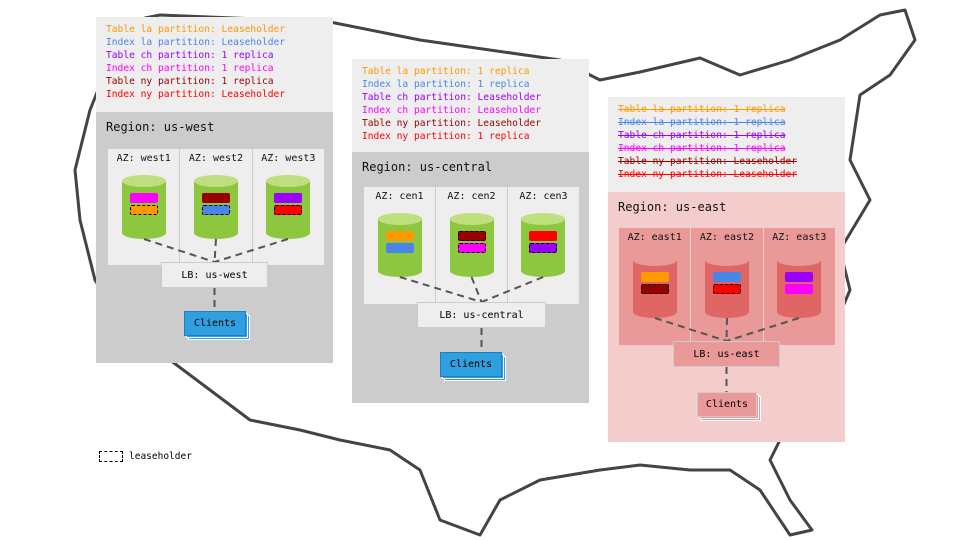 The width and height of the screenshot is (960, 540). I want to click on partition-note-line: Table la partition: Leaseholder, so click(196, 29).